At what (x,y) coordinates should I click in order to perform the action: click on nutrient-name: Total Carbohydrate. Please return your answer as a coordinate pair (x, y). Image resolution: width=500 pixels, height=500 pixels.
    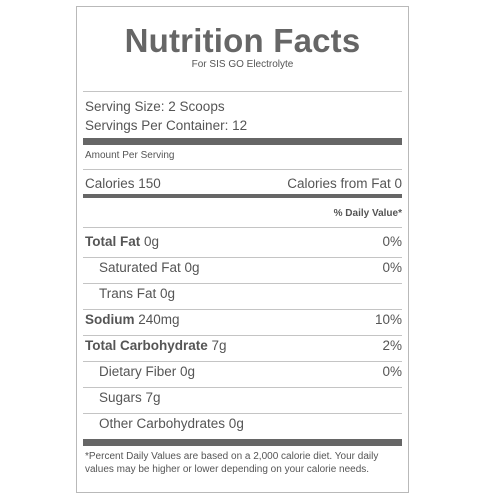
    Looking at the image, I should click on (146, 345).